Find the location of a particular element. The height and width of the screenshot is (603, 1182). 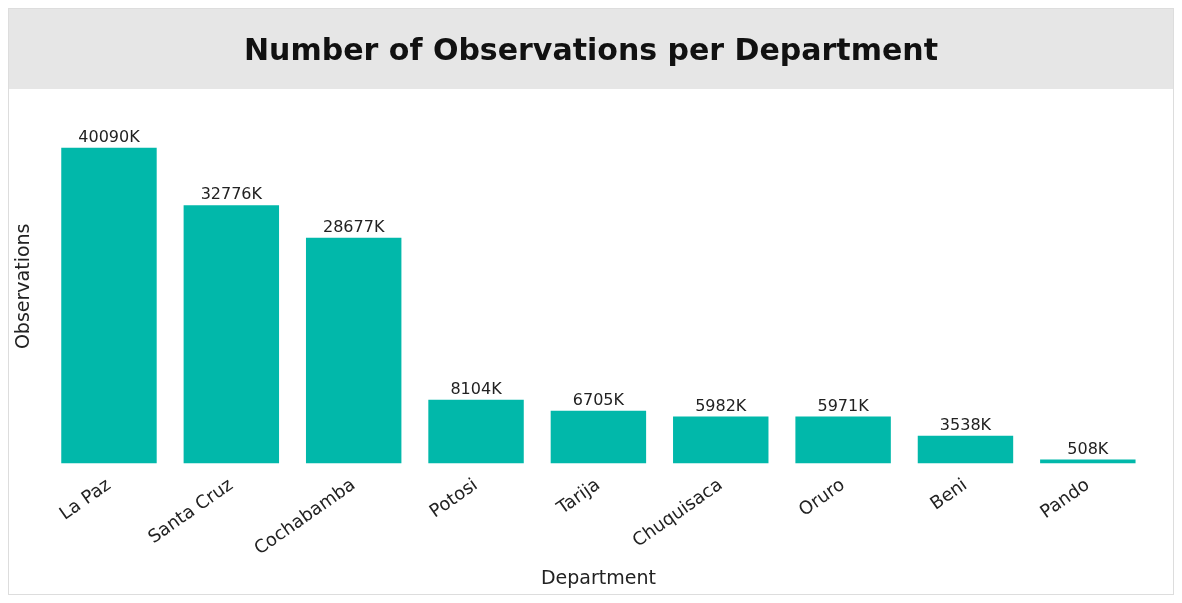

data-label: 40090K is located at coordinates (109, 136).